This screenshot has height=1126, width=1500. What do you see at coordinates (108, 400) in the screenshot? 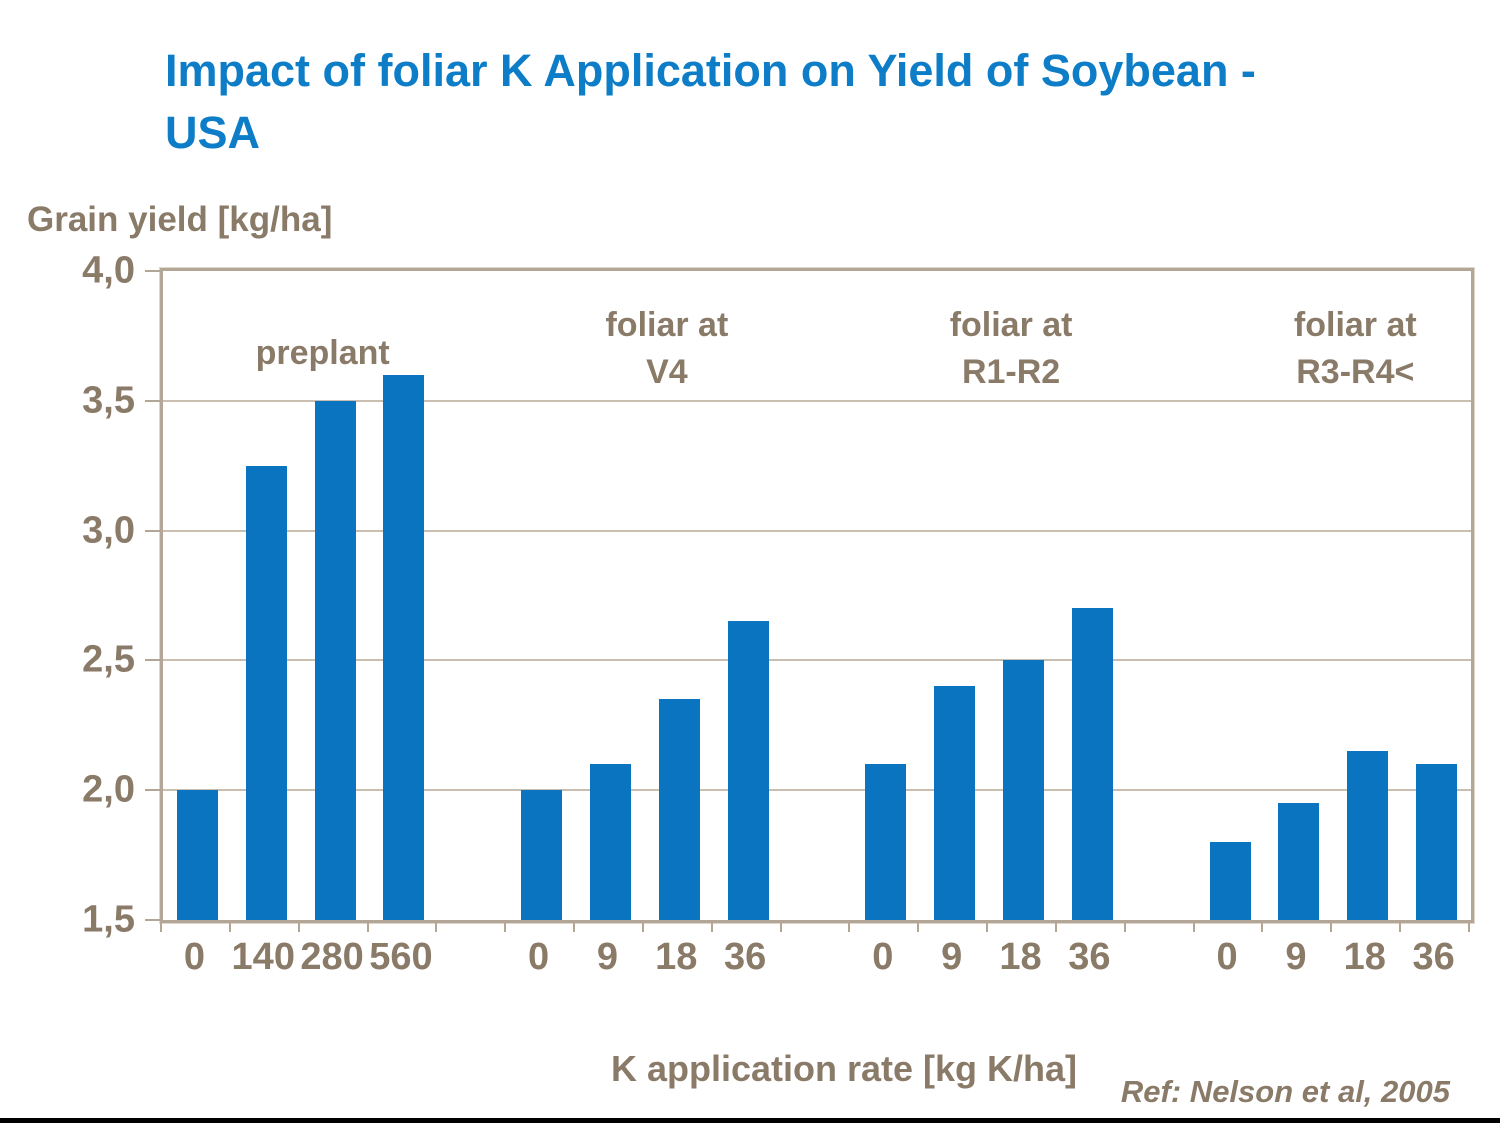
I see `y-tick-label: 3,5` at bounding box center [108, 400].